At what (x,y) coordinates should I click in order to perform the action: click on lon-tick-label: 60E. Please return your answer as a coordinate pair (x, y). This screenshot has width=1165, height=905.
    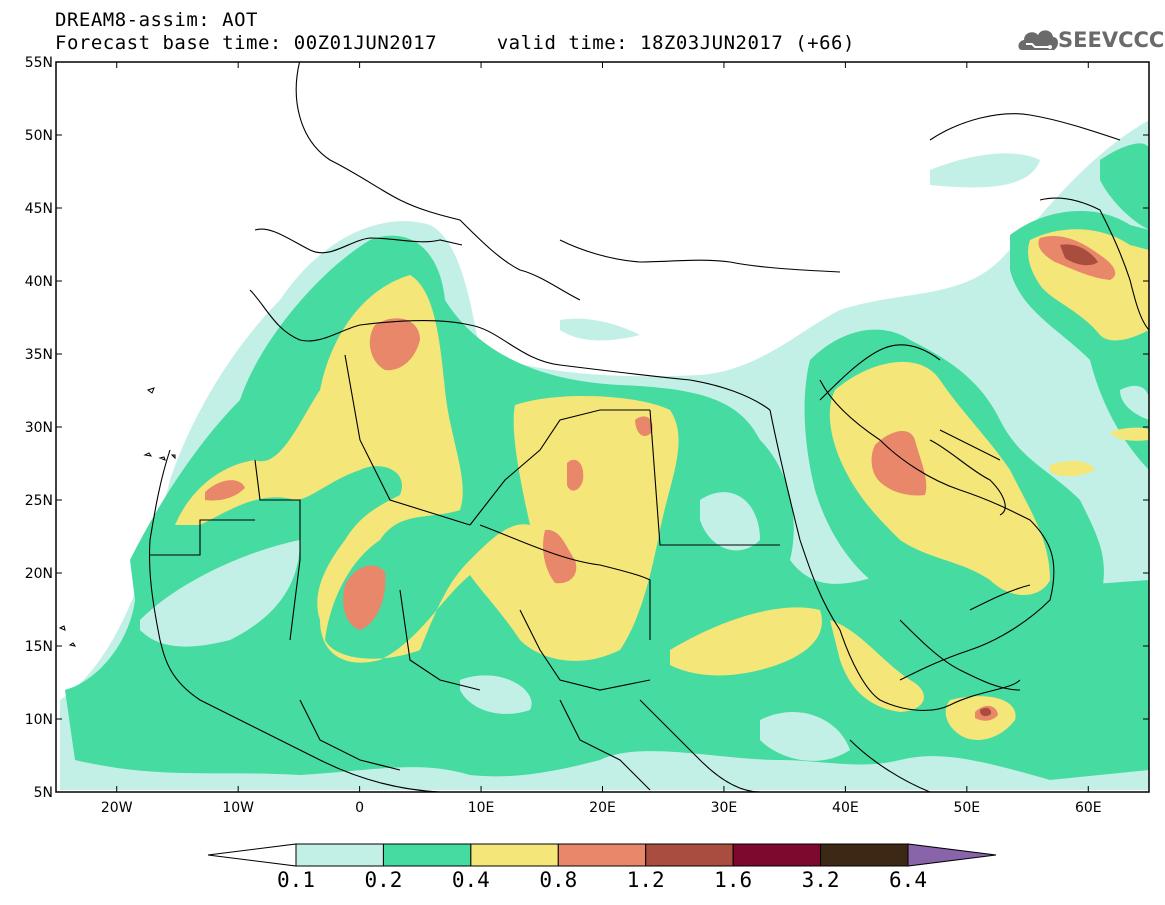
    Looking at the image, I should click on (1088, 808).